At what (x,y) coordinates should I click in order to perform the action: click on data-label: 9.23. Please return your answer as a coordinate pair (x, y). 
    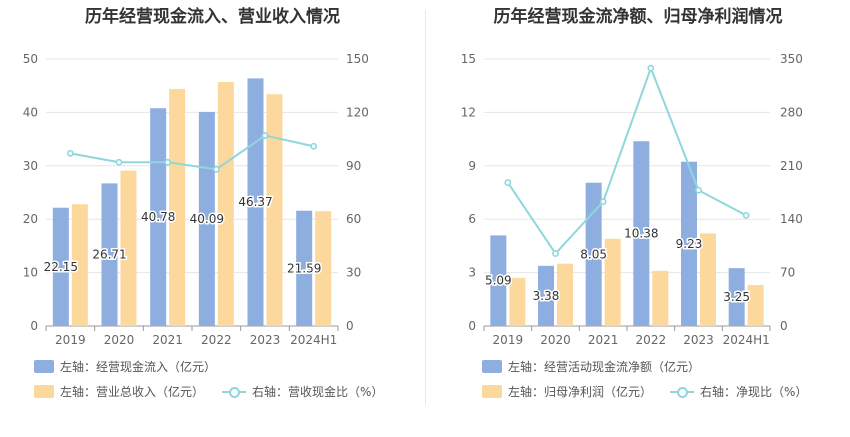
    Looking at the image, I should click on (689, 244).